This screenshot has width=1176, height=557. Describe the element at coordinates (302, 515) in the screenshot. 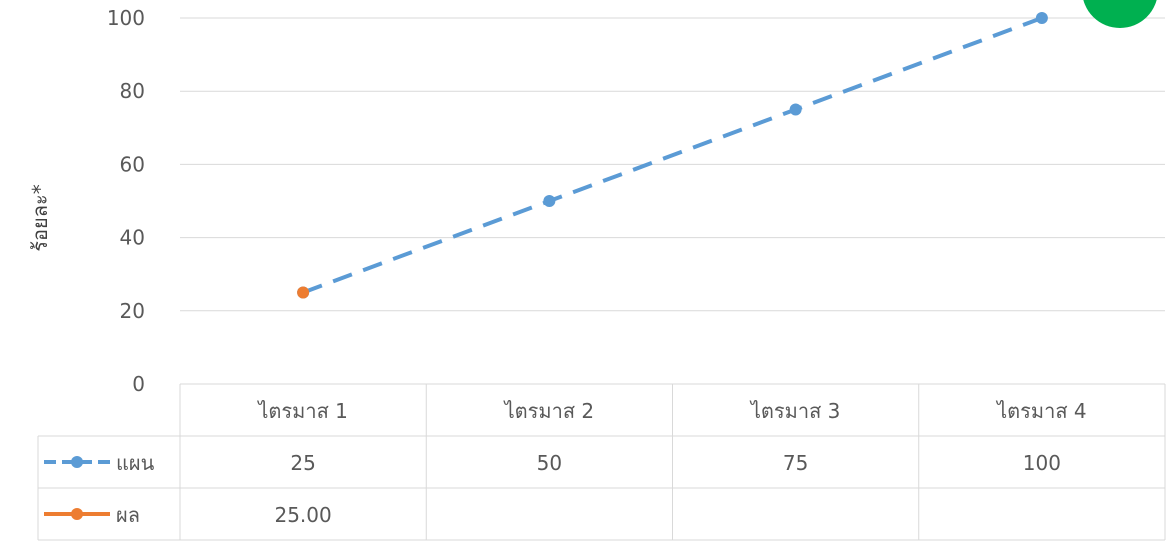

I see `table-value-cell: 25.00` at that location.